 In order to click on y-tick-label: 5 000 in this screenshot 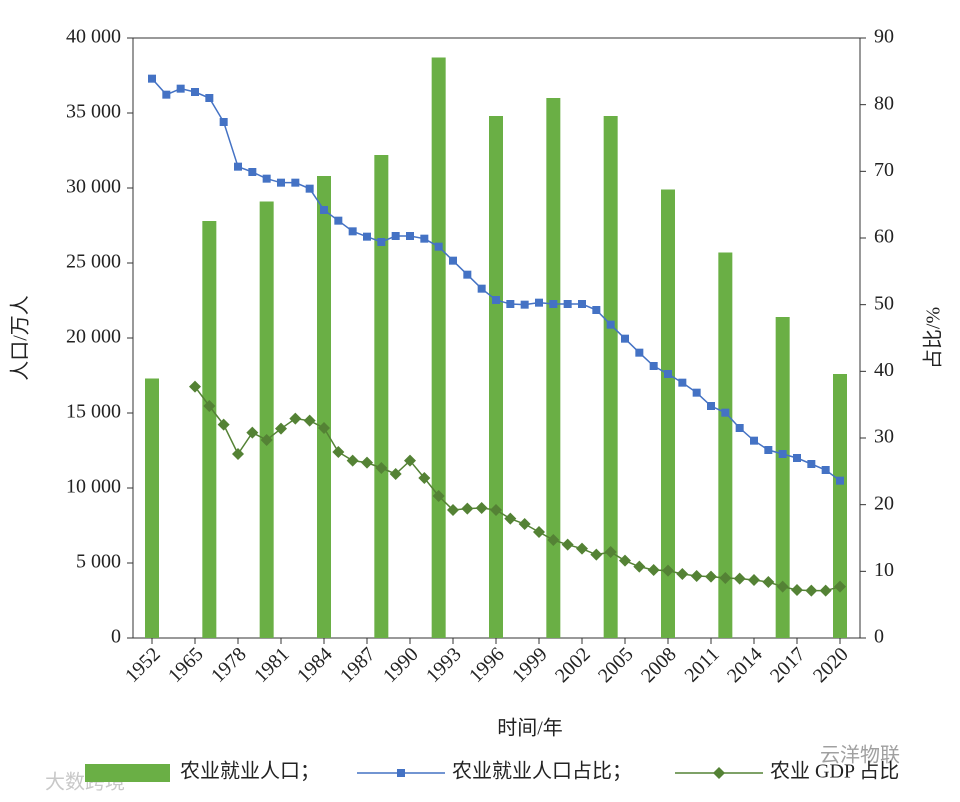, I will do `click(98, 562)`.